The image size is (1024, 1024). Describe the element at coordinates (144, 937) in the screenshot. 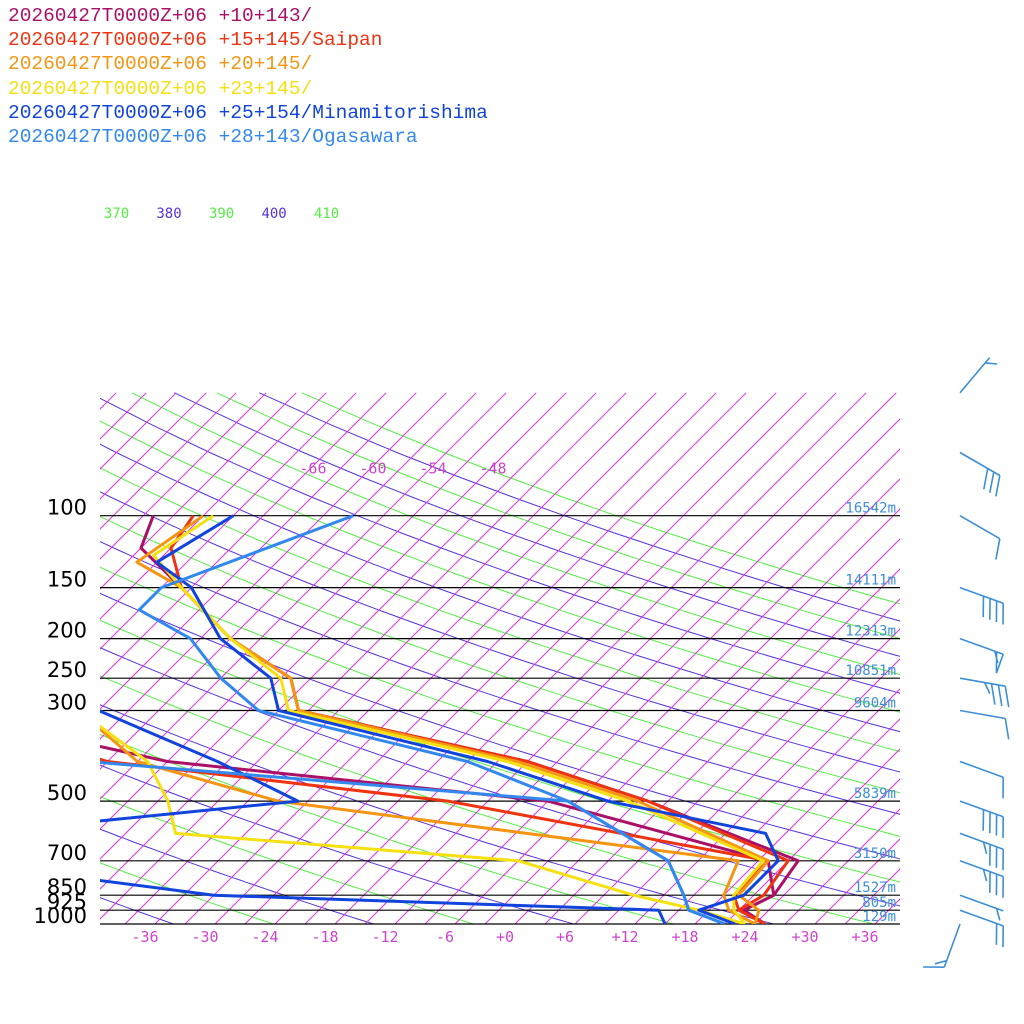

I see `temperature-tick-label: -36` at that location.